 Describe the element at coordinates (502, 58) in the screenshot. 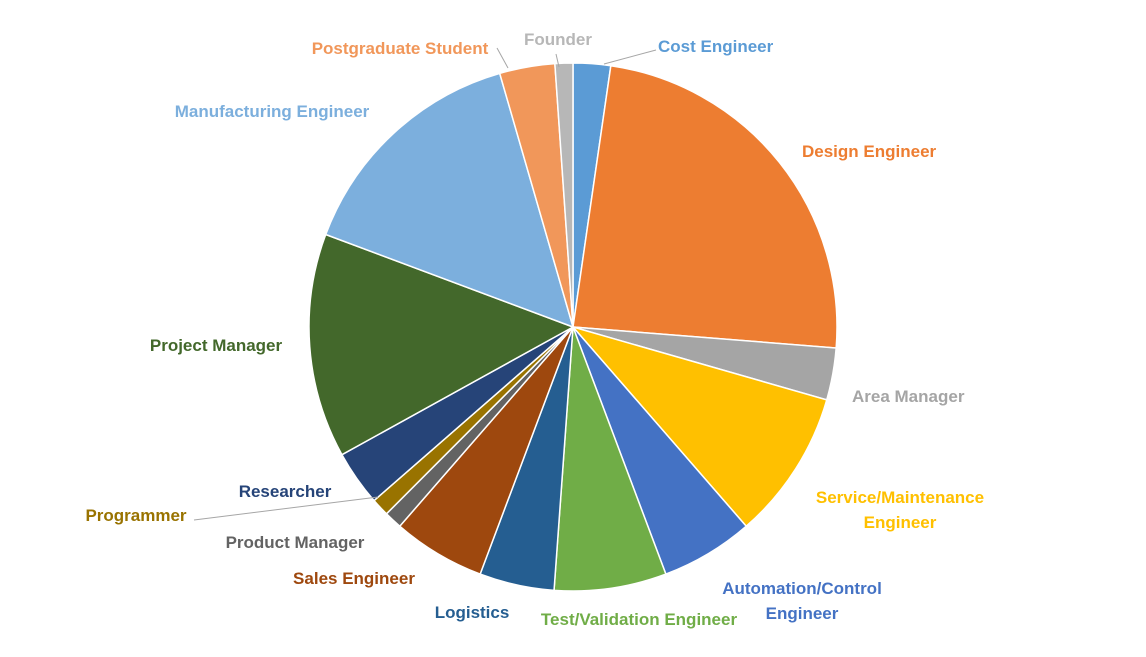

I see `leader-line-postgraduate-student` at that location.